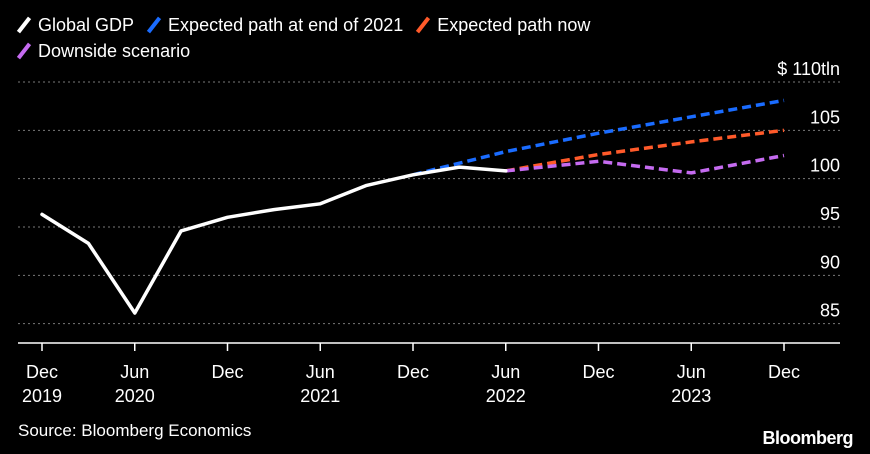  I want to click on x-tick-label-2: Dec, so click(227, 372).